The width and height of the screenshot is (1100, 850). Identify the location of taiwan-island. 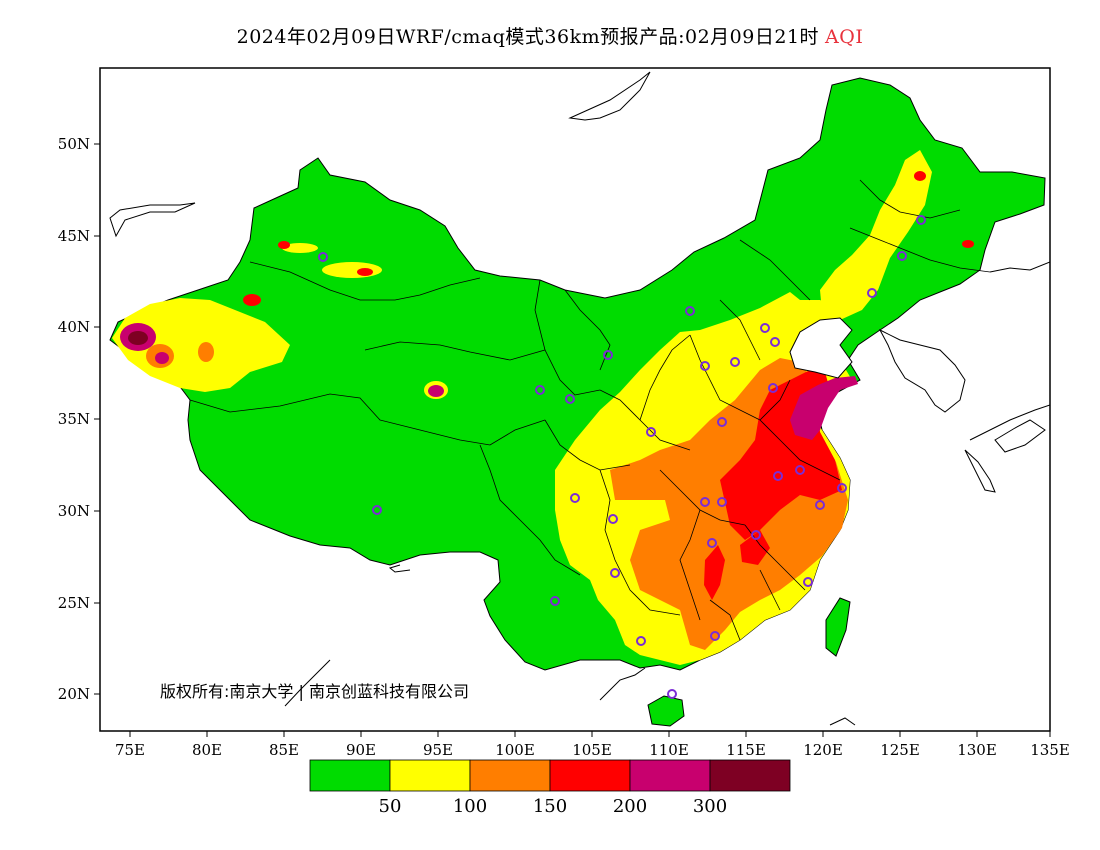
(838, 627).